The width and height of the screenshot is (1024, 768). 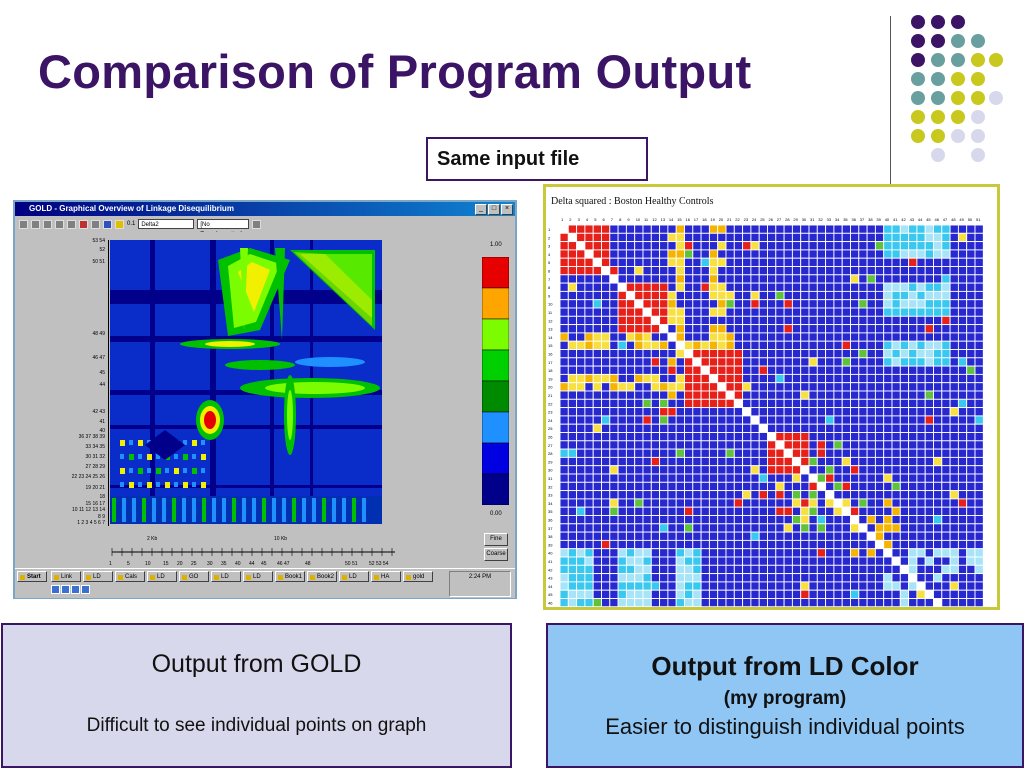 I want to click on ld-col-label: 48, so click(x=953, y=219).